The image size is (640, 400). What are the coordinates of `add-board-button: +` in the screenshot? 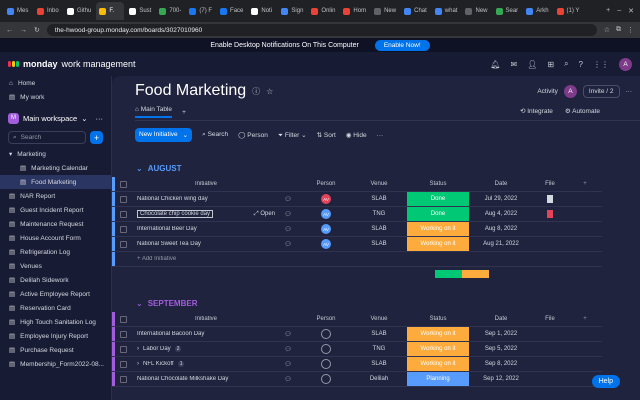 It's located at (96, 137).